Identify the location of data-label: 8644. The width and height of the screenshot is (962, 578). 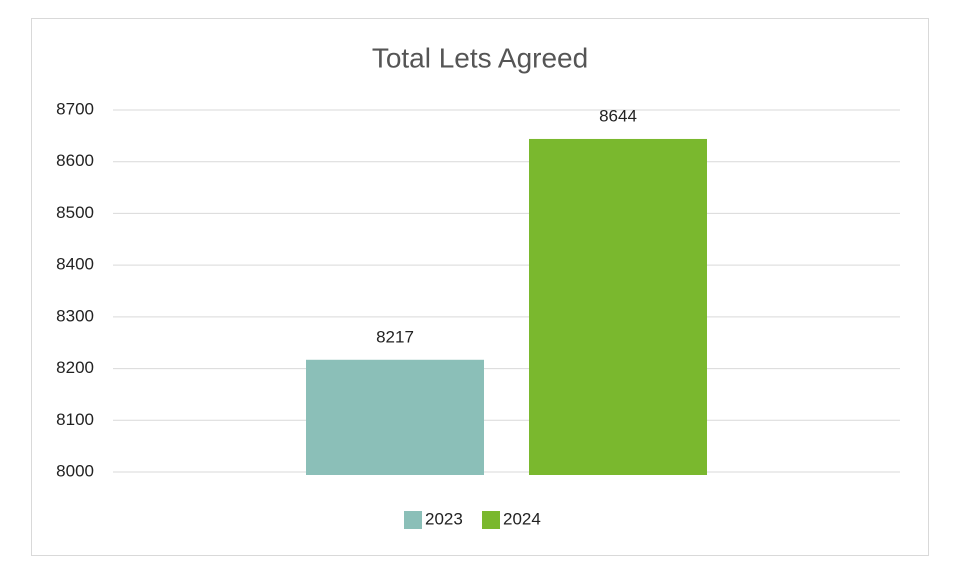
(618, 115).